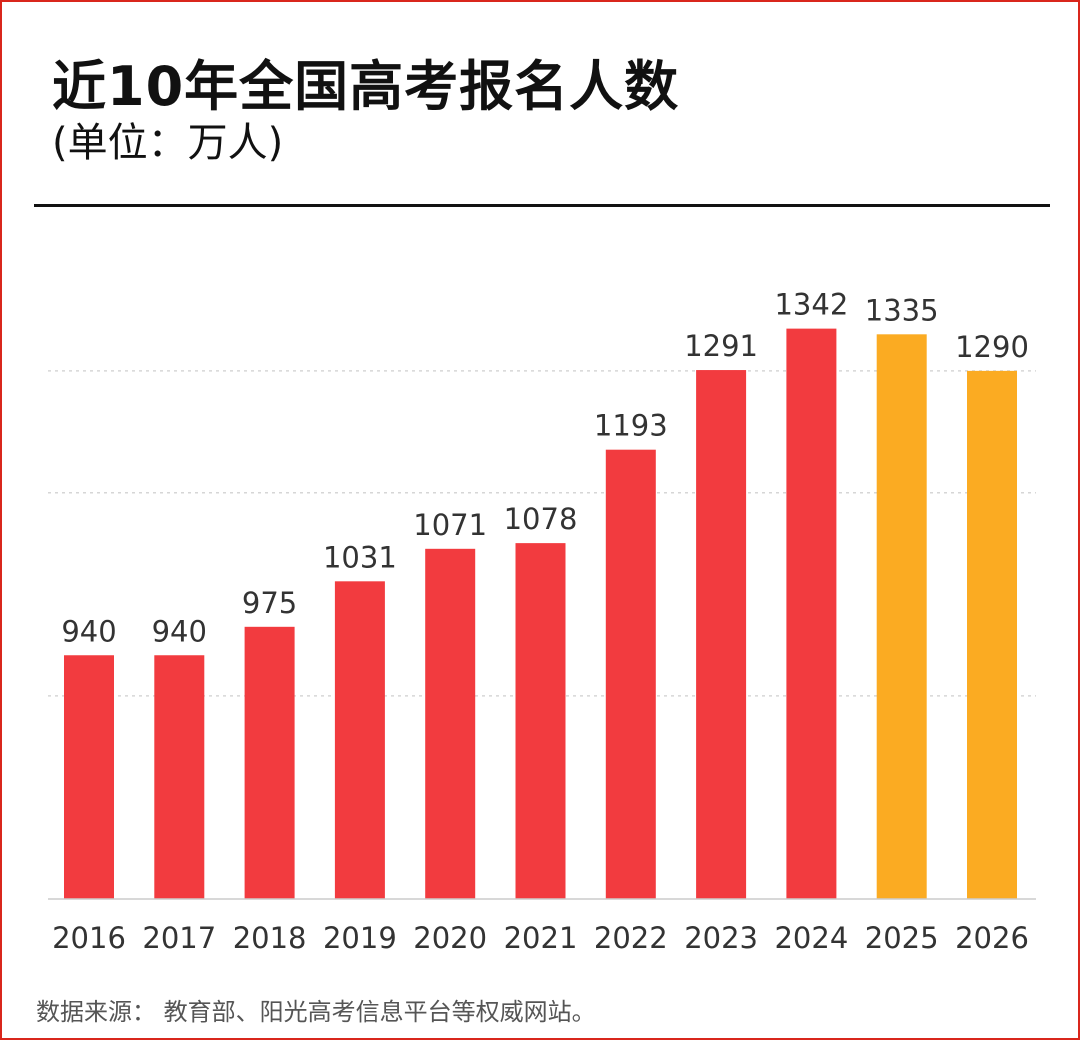 The image size is (1080, 1042). What do you see at coordinates (269, 762) in the screenshot?
I see `bar-2018` at bounding box center [269, 762].